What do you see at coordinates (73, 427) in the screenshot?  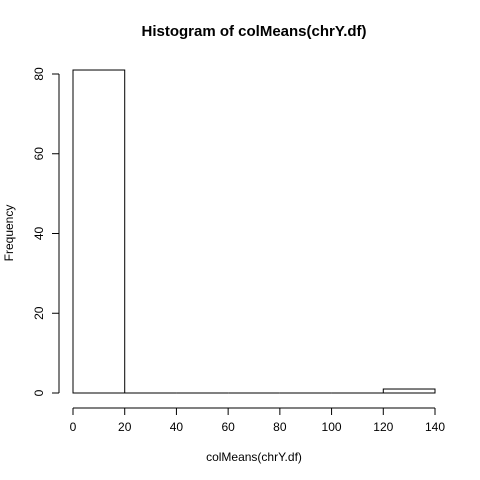 I see `x-tick-label-0: 0` at bounding box center [73, 427].